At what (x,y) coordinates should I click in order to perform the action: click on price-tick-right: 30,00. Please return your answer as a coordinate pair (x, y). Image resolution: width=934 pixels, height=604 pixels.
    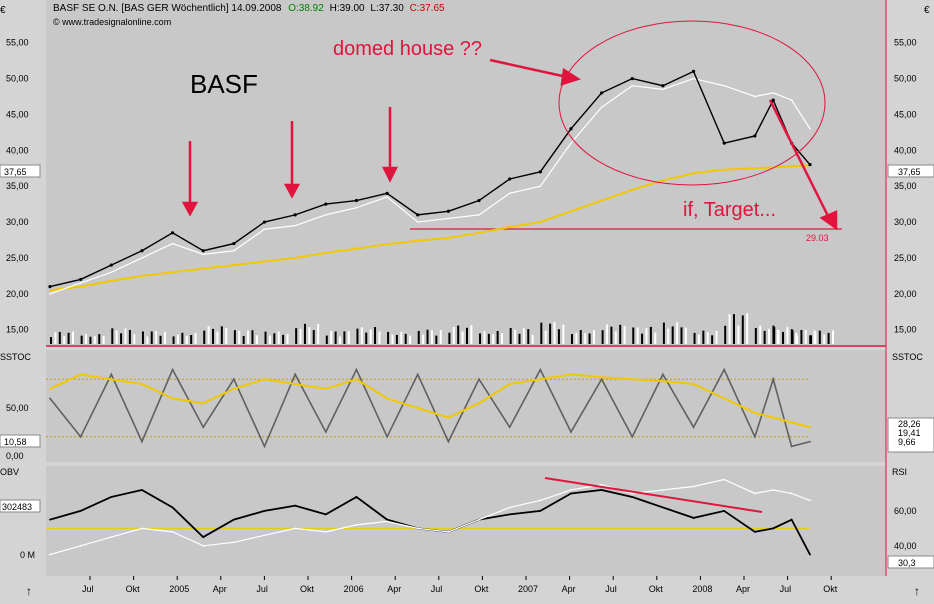
    Looking at the image, I should click on (905, 222).